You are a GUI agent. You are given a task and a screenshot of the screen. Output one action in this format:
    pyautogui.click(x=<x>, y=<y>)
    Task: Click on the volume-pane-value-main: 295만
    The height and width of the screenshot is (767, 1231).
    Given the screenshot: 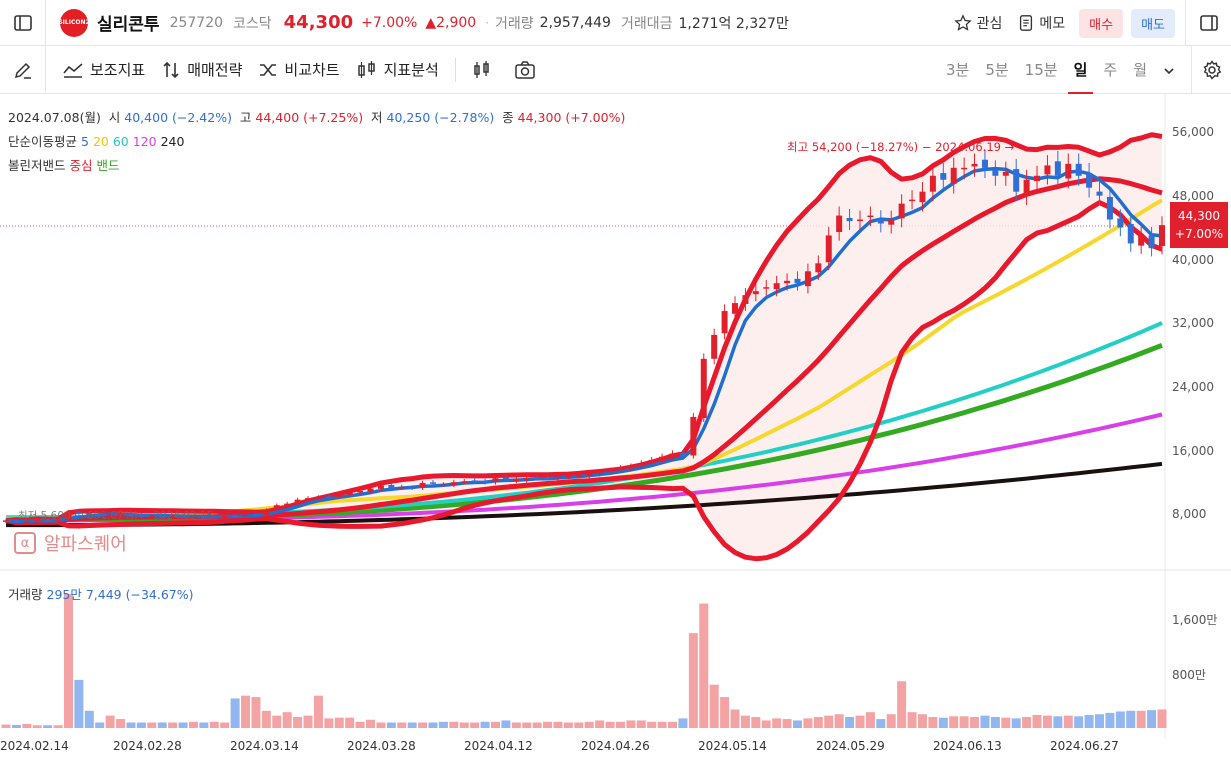 What is the action you would take?
    pyautogui.click(x=64, y=594)
    